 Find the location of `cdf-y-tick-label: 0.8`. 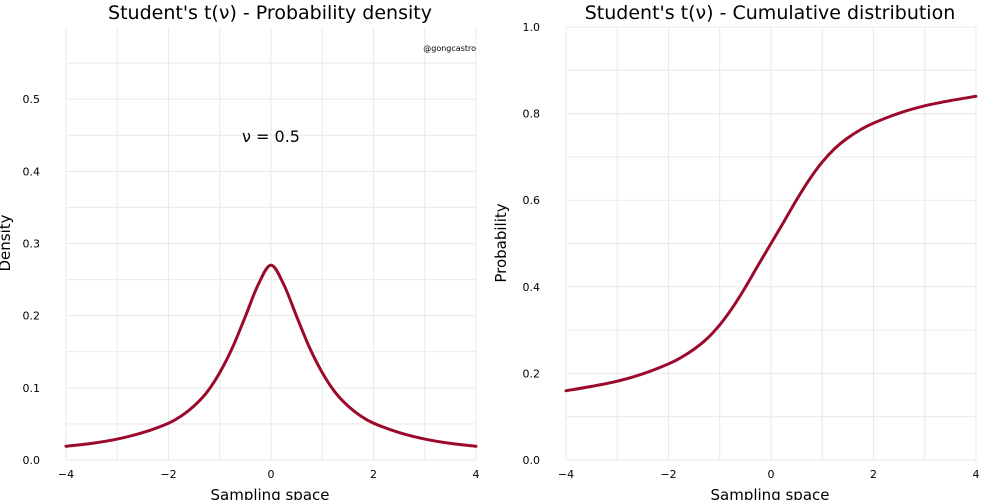

cdf-y-tick-label: 0.8 is located at coordinates (532, 114).